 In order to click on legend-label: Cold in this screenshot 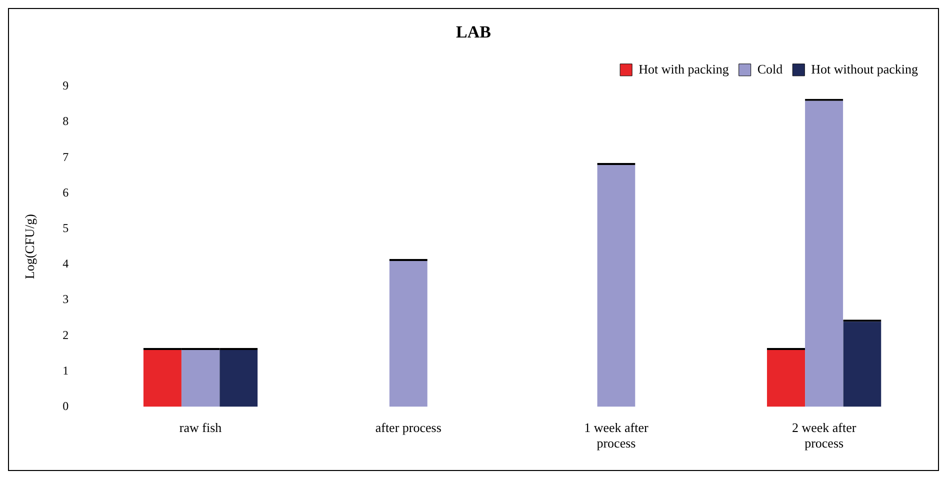, I will do `click(770, 68)`.